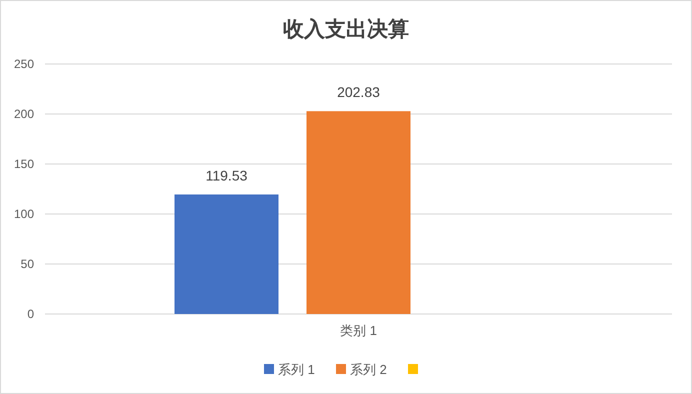 The height and width of the screenshot is (394, 692). Describe the element at coordinates (30, 314) in the screenshot. I see `y-tick-label: 0` at that location.